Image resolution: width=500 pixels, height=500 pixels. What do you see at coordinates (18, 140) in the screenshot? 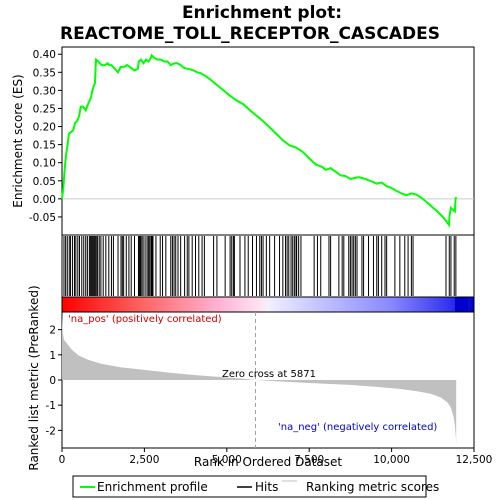
I see `es-y-axis-label: Enrichment score (ES)` at bounding box center [18, 140].